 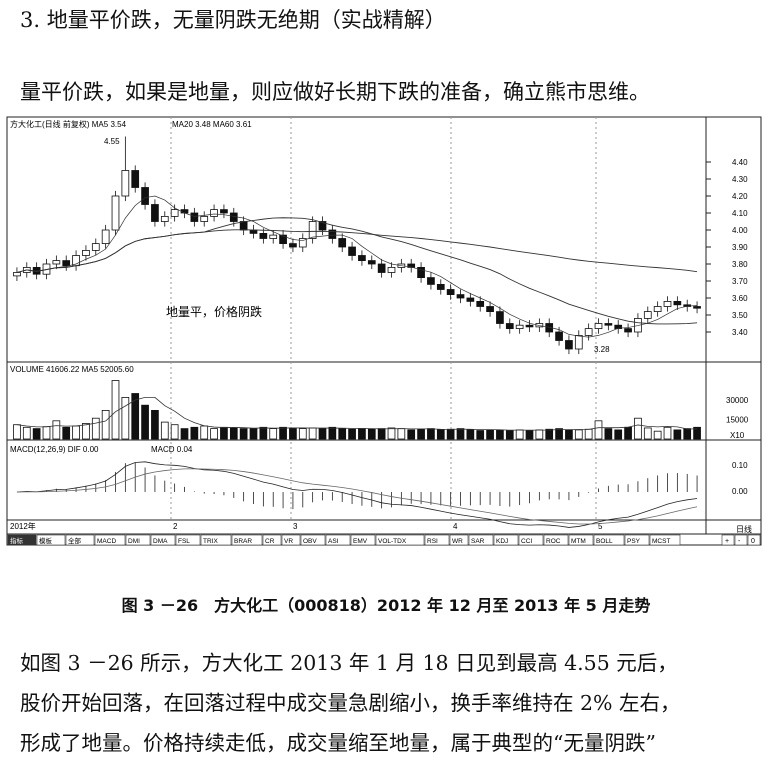 I want to click on side-label: 日线, so click(x=744, y=529).